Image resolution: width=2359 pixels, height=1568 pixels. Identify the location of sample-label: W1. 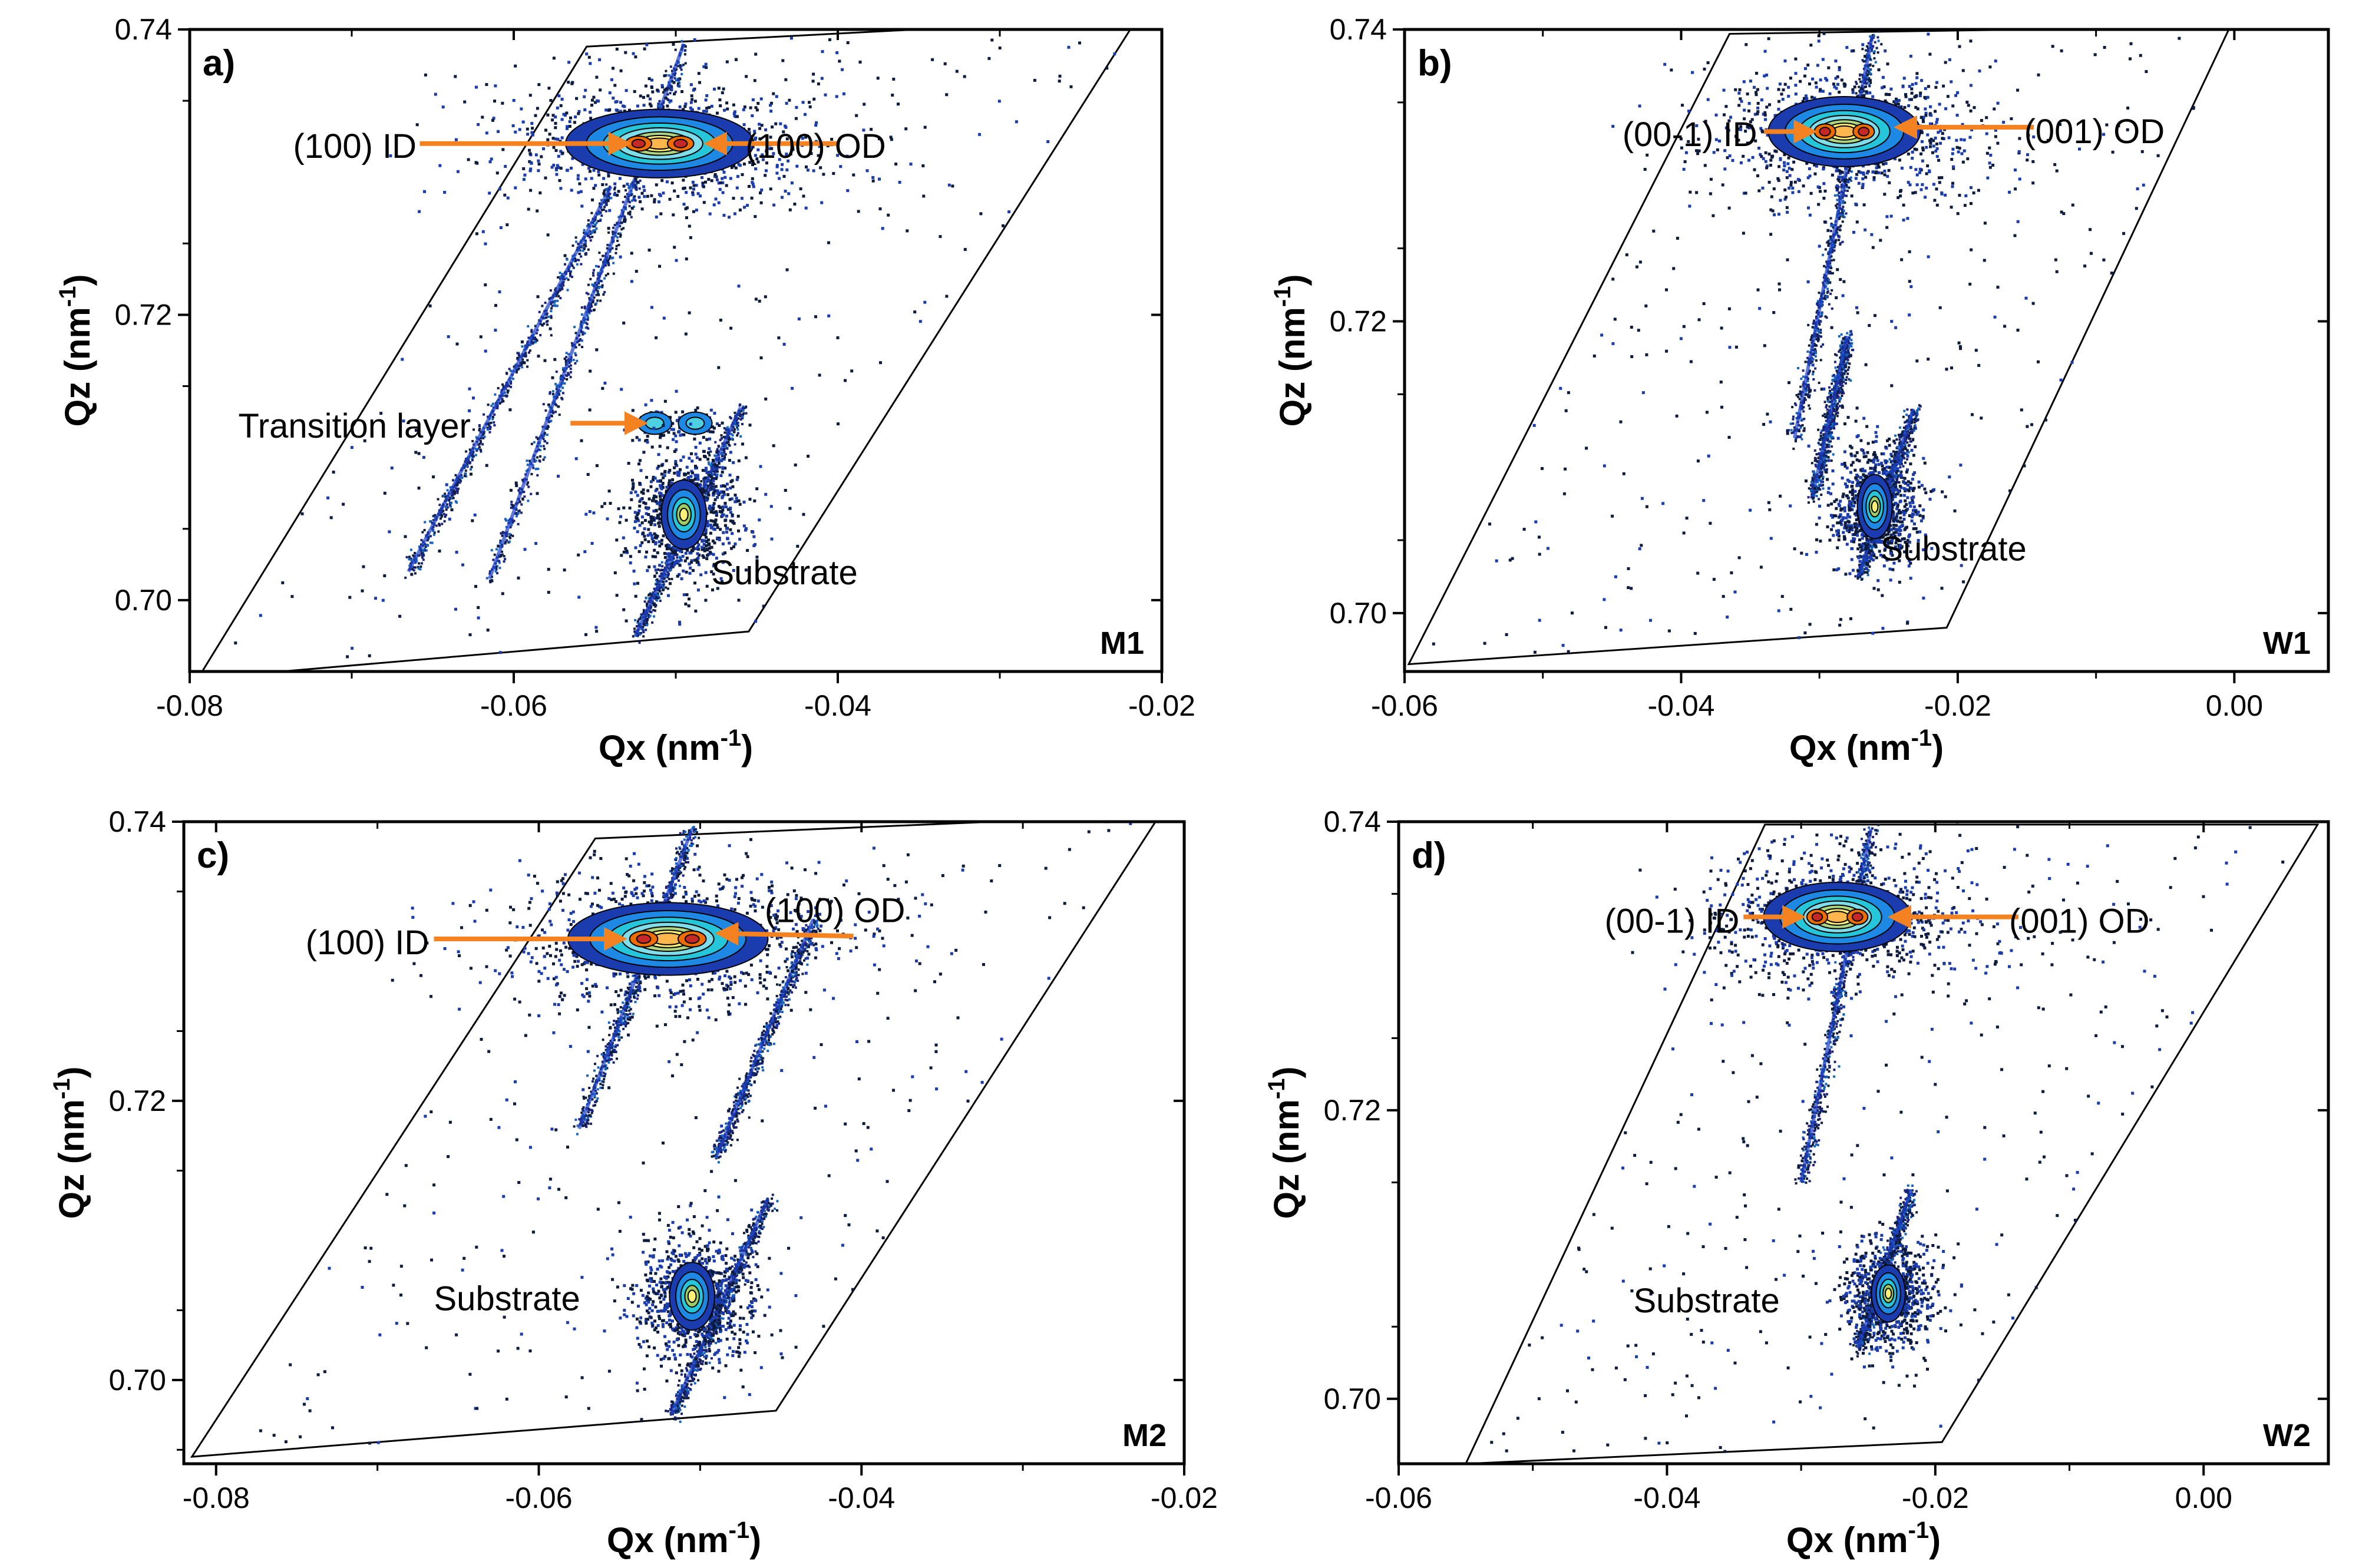
(2287, 643).